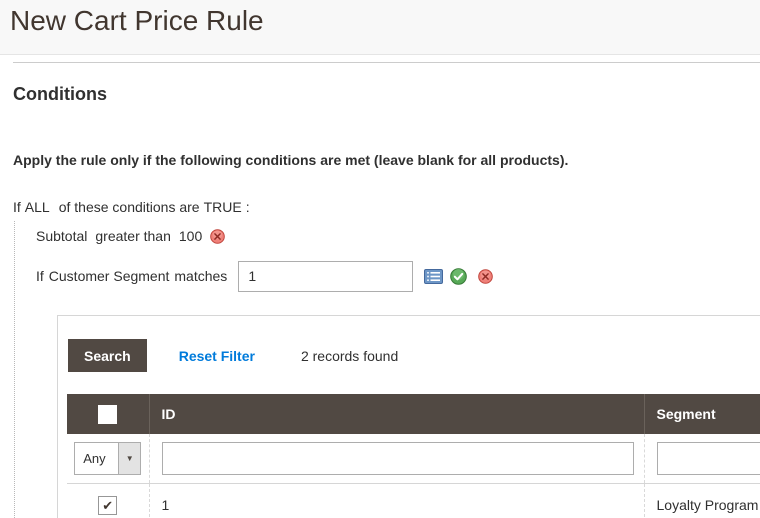 The image size is (760, 518). What do you see at coordinates (486, 276) in the screenshot?
I see `remove-x-icon` at bounding box center [486, 276].